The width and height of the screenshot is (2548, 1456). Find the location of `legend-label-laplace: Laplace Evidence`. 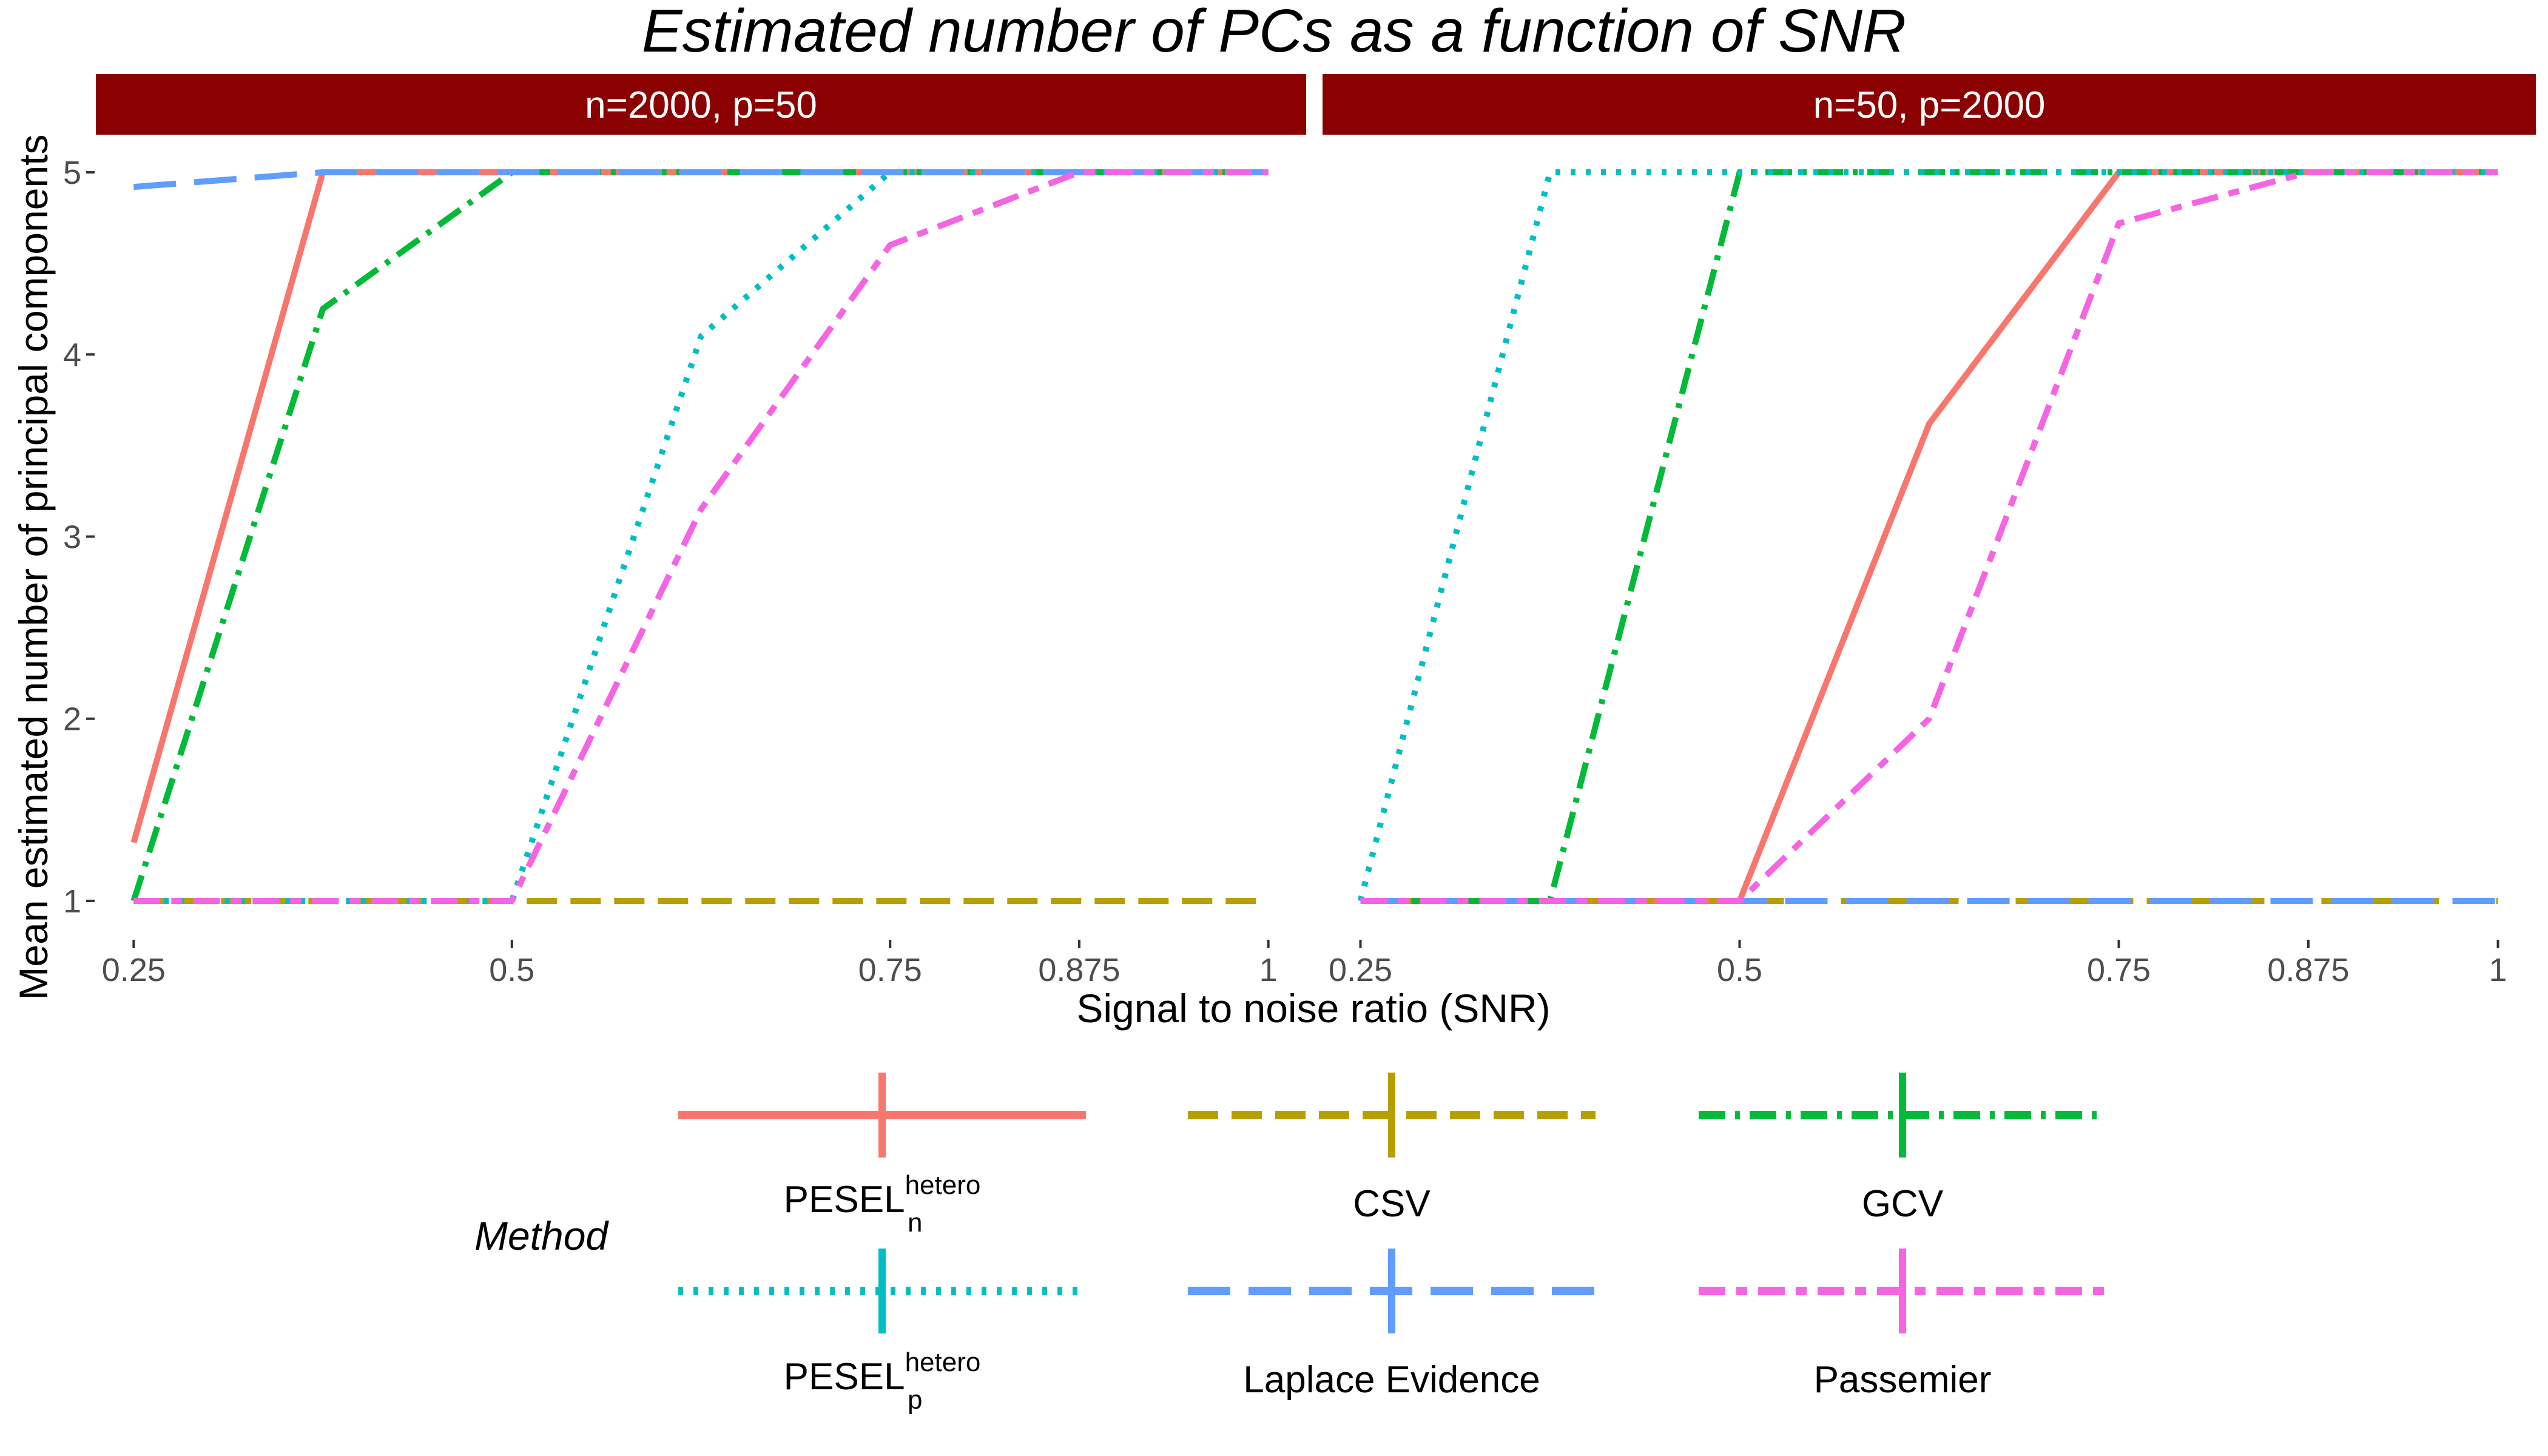

legend-label-laplace: Laplace Evidence is located at coordinates (1391, 1380).